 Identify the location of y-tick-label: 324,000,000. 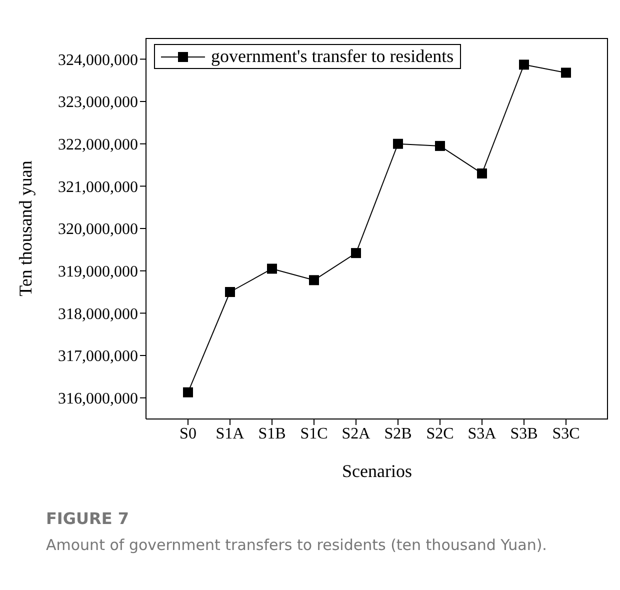
(98, 60).